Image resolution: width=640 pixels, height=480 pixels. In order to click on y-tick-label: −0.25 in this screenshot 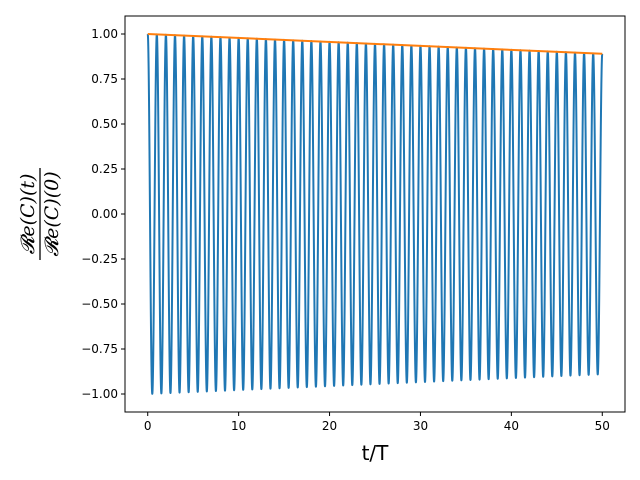, I will do `click(99, 259)`.